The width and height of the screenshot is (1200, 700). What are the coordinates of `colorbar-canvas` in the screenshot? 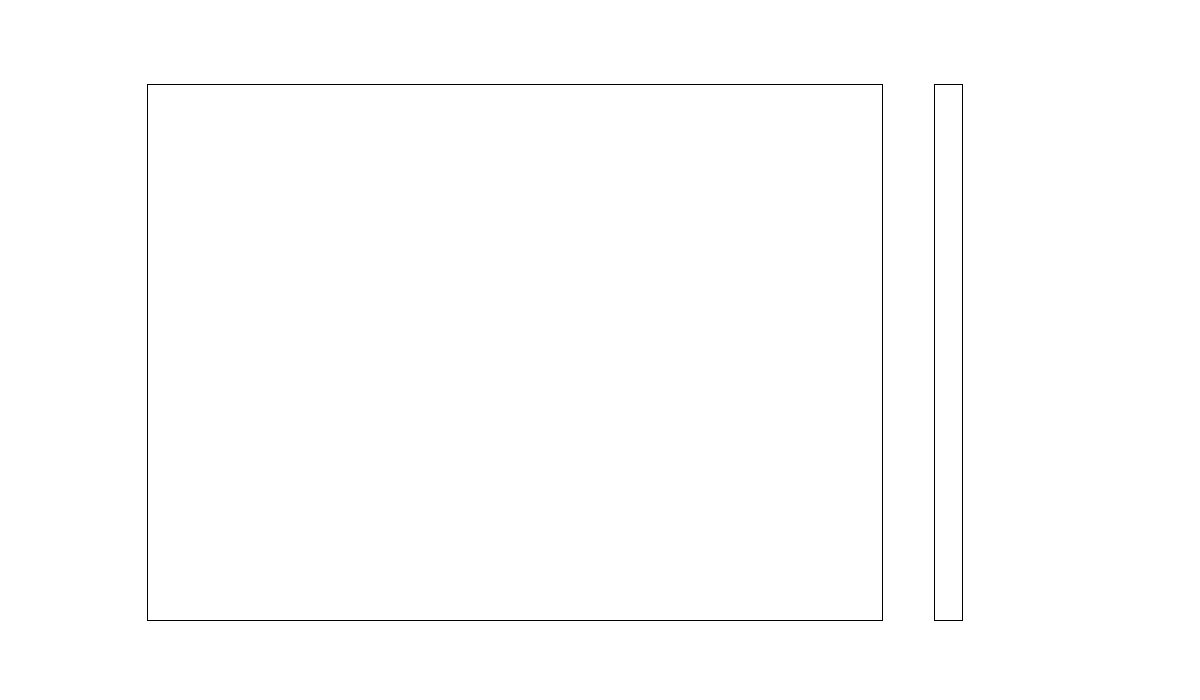 It's located at (948, 352).